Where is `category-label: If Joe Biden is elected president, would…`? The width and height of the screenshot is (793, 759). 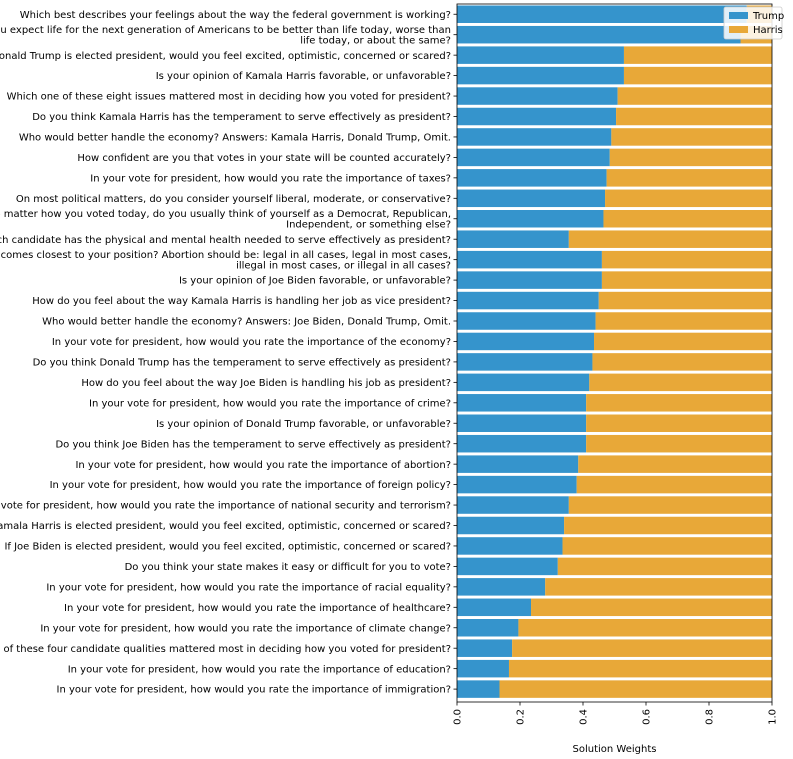
category-label: If Joe Biden is elected president, would… is located at coordinates (227, 547).